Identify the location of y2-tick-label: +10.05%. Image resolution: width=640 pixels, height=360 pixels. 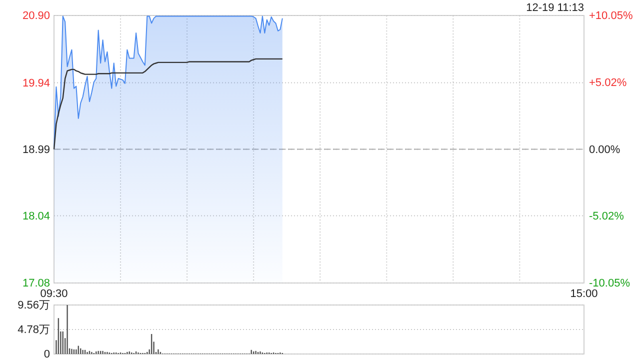
(611, 16).